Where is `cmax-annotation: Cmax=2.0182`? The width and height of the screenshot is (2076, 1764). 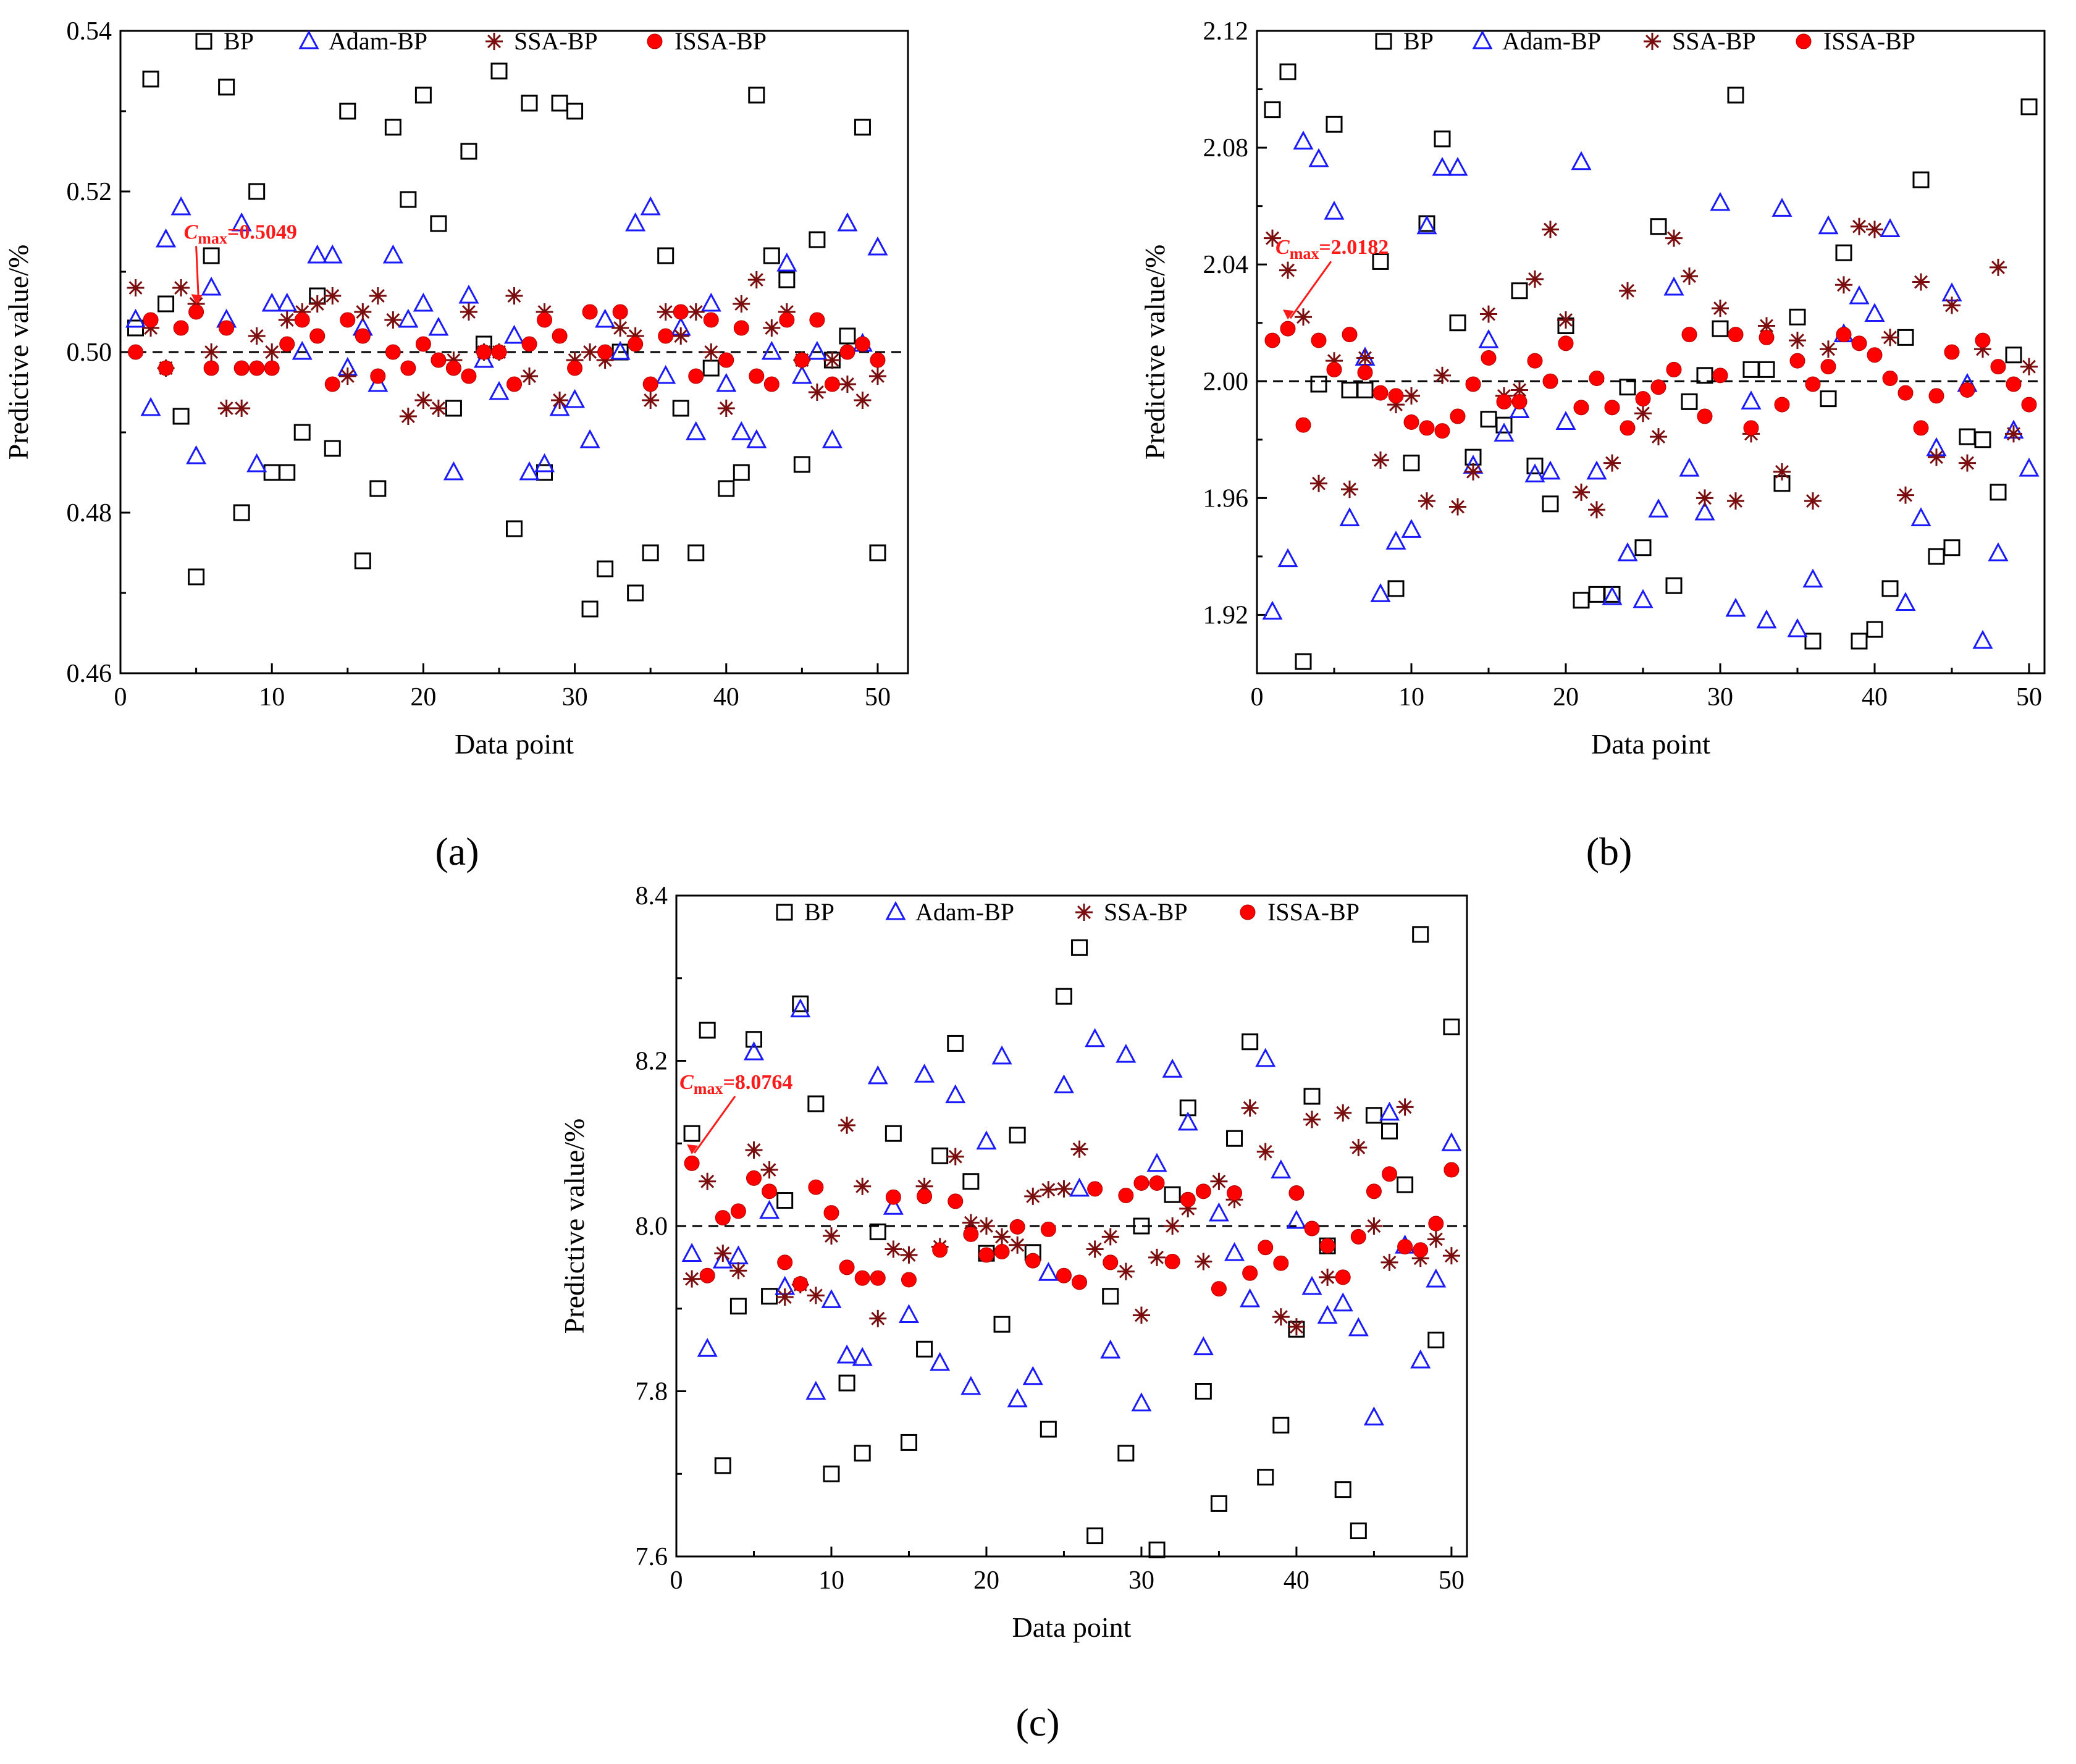 cmax-annotation: Cmax=2.0182 is located at coordinates (1332, 278).